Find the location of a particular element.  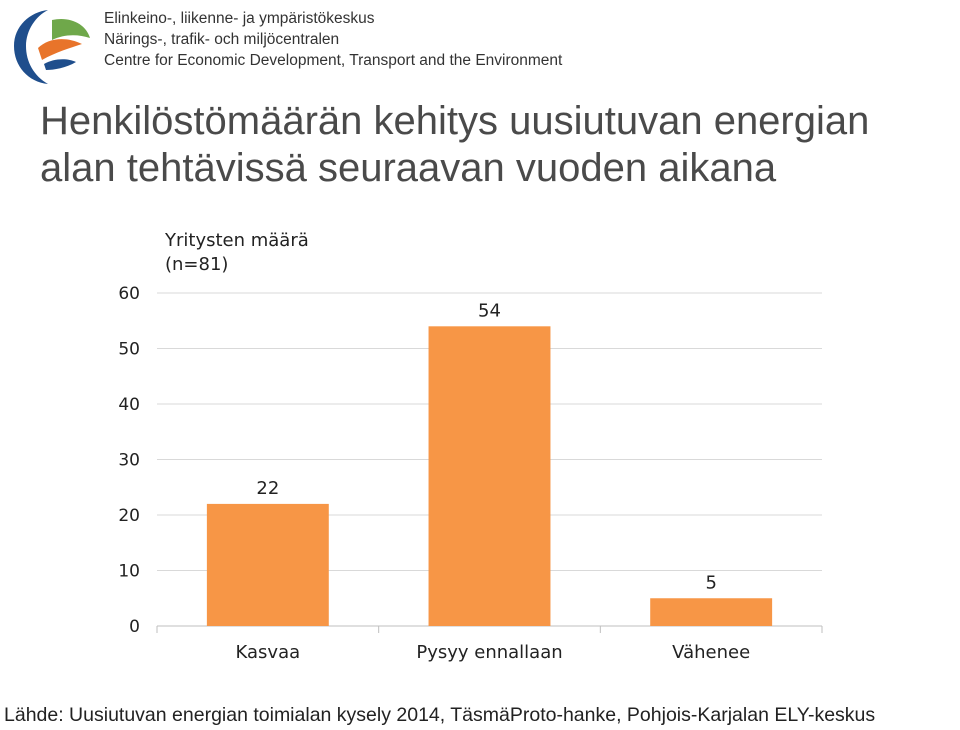

category-label: Pysyy ennallaan is located at coordinates (489, 652).